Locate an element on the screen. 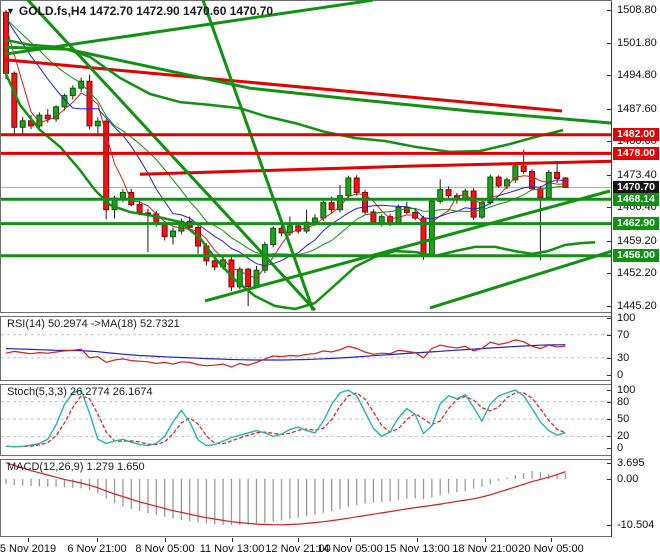 The height and width of the screenshot is (560, 660). macd-axis-label: 3.695 is located at coordinates (631, 462).